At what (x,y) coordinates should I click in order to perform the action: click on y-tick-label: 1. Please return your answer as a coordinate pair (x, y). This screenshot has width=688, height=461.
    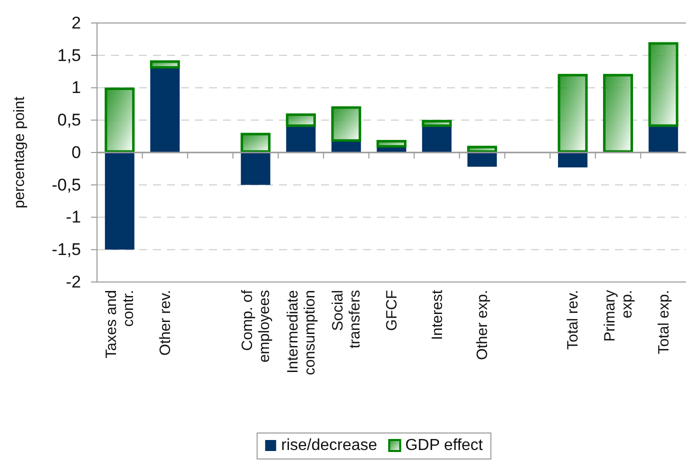
    Looking at the image, I should click on (76, 88).